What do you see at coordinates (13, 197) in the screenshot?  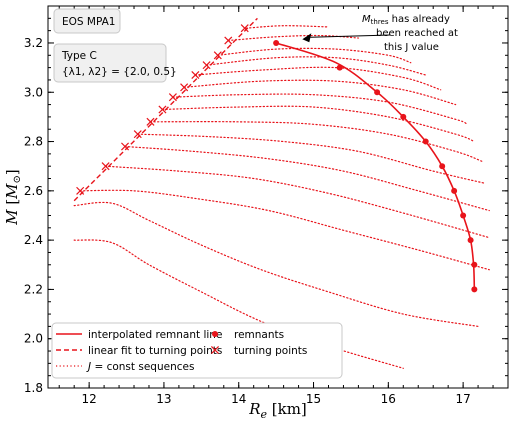 I see `y-axis-label: M [M⊙]` at bounding box center [13, 197].